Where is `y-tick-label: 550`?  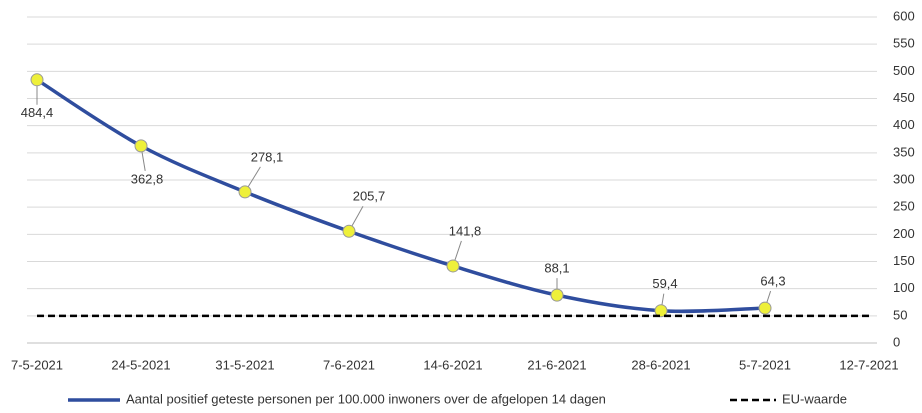 y-tick-label: 550 is located at coordinates (904, 43).